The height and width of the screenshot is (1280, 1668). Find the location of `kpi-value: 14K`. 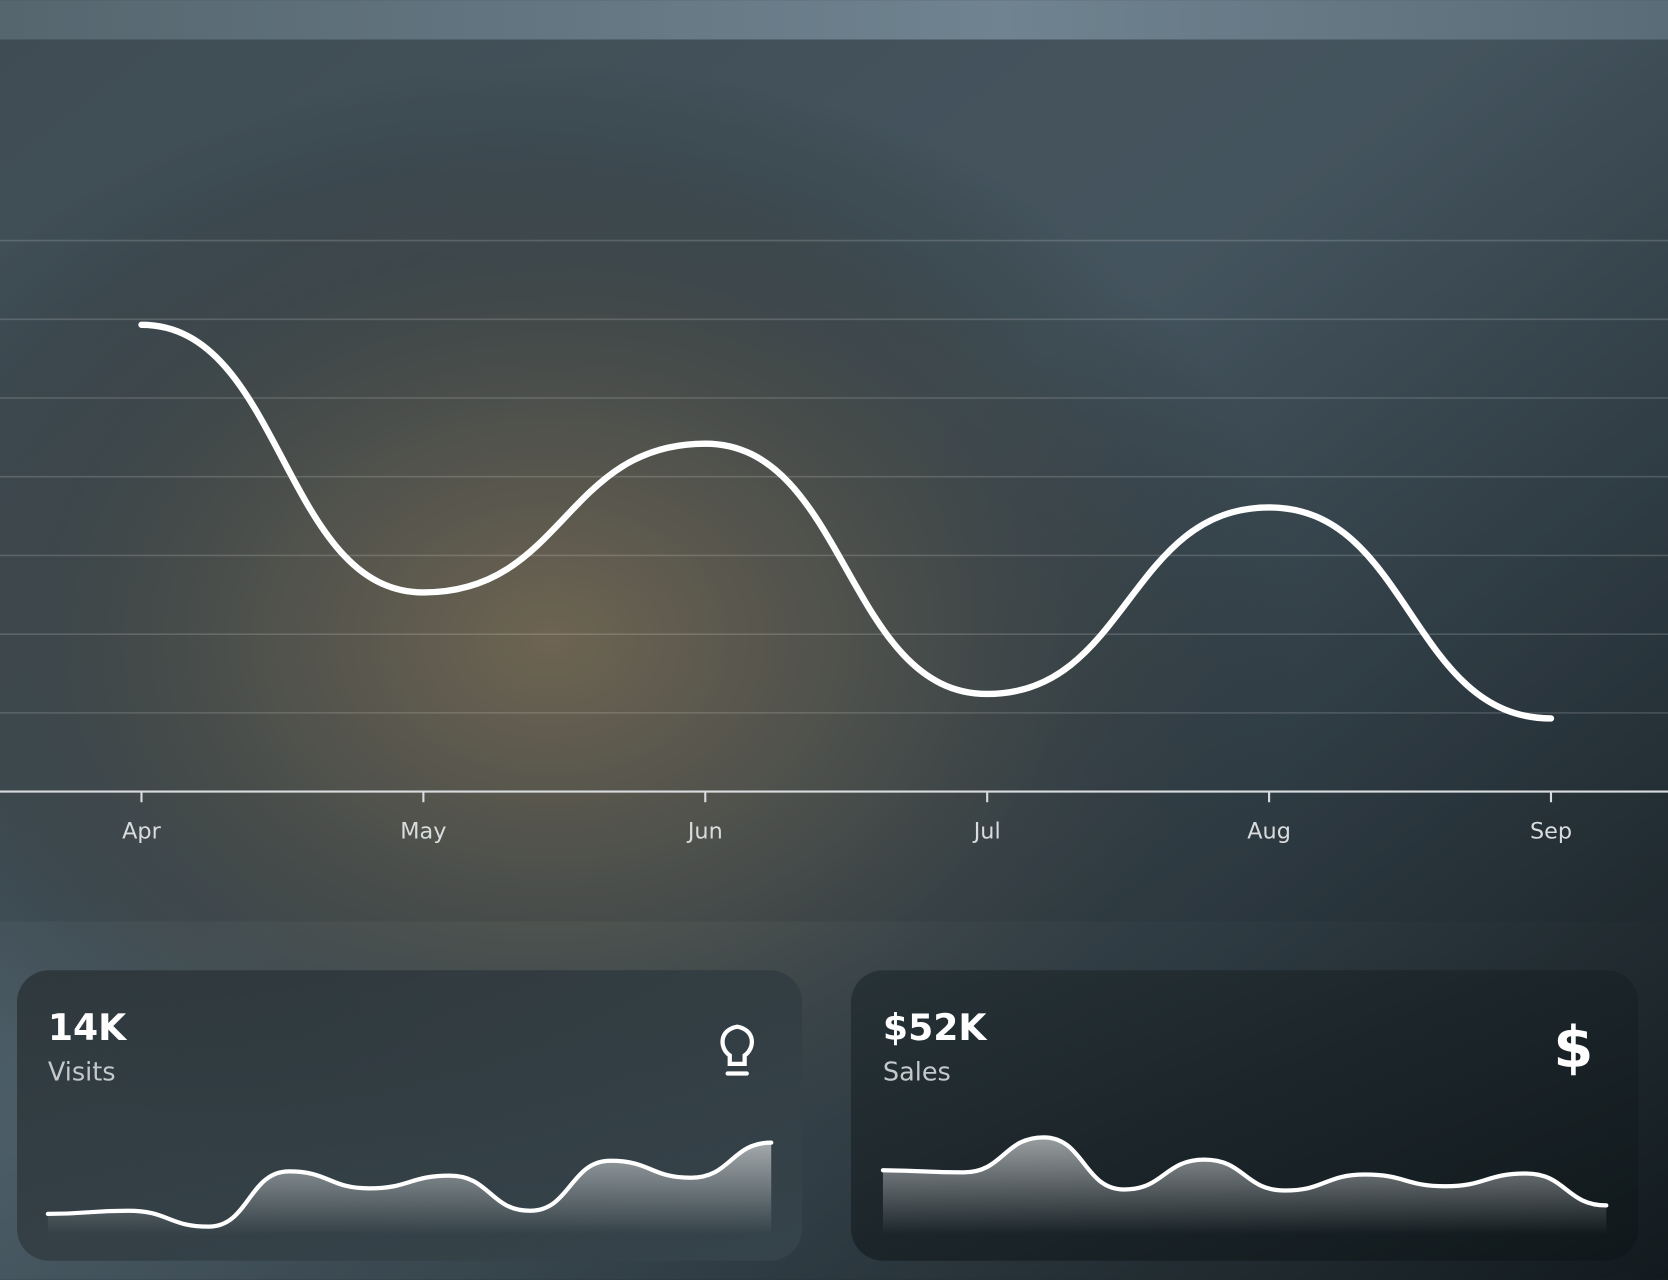

kpi-value: 14K is located at coordinates (88, 1027).